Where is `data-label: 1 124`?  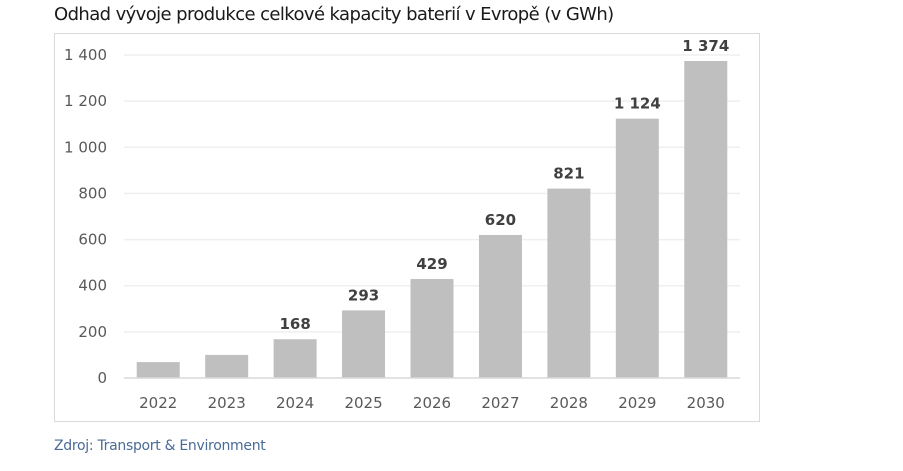
data-label: 1 124 is located at coordinates (637, 104).